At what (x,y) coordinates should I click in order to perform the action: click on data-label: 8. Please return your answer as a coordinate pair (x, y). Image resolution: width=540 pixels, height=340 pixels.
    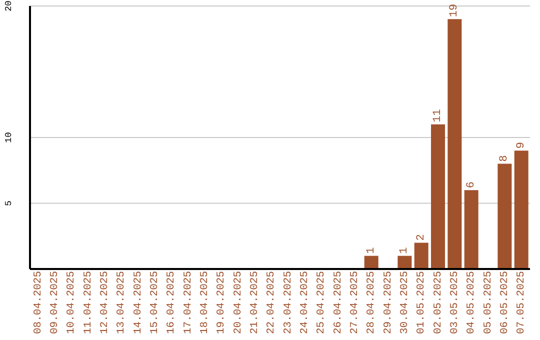
    Looking at the image, I should click on (504, 158).